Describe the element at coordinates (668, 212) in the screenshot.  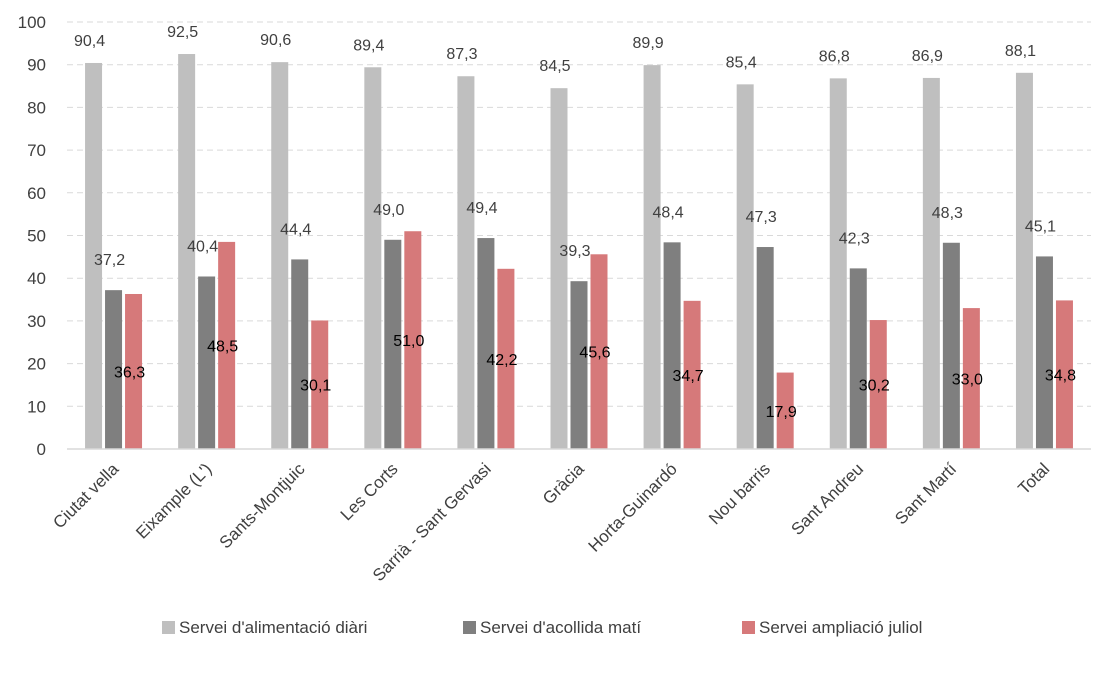
I see `data-label: 48,4` at that location.